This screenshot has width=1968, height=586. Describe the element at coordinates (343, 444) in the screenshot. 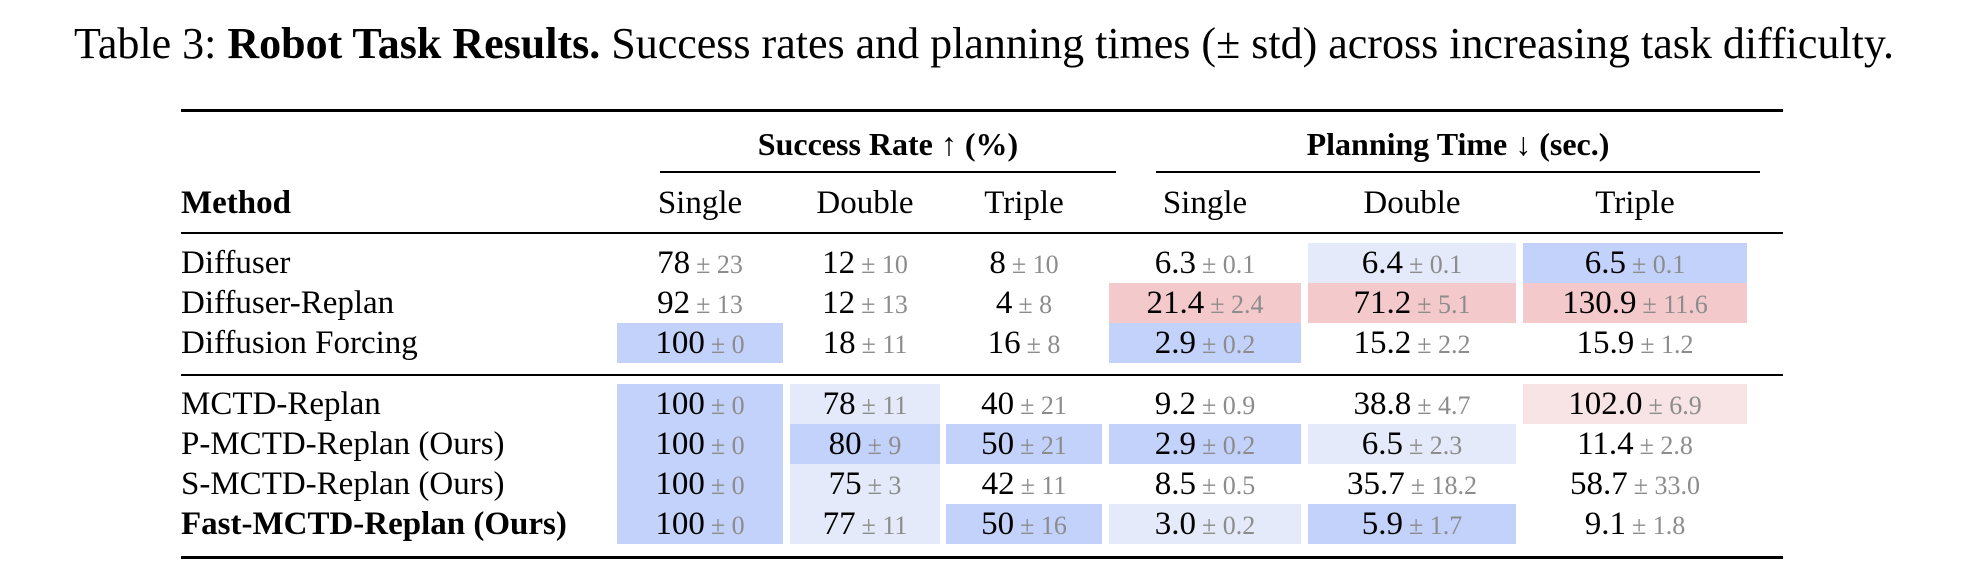

I see `method-name: P-MCTD-Replan (Ours)` at that location.